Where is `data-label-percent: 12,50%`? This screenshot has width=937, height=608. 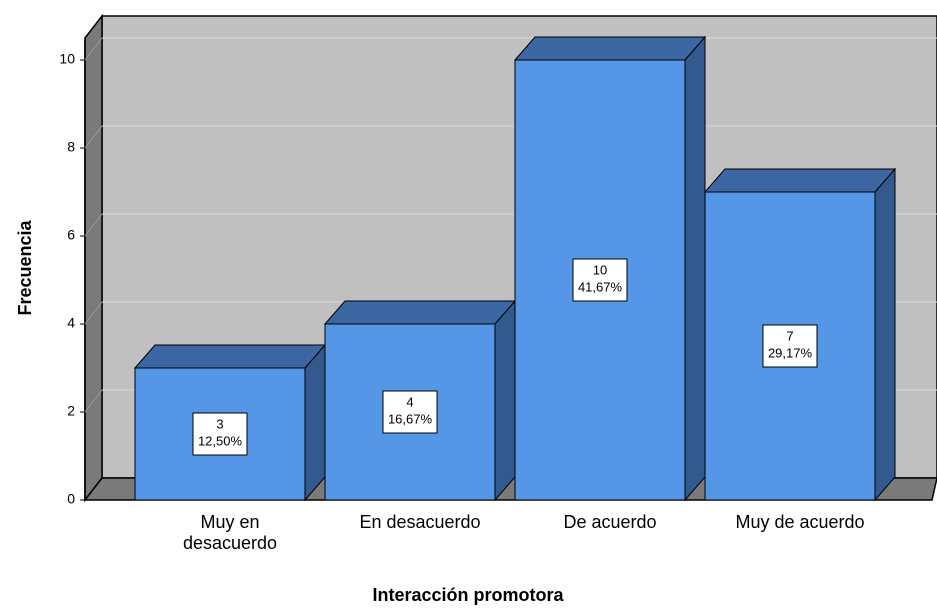
data-label-percent: 12,50% is located at coordinates (220, 440).